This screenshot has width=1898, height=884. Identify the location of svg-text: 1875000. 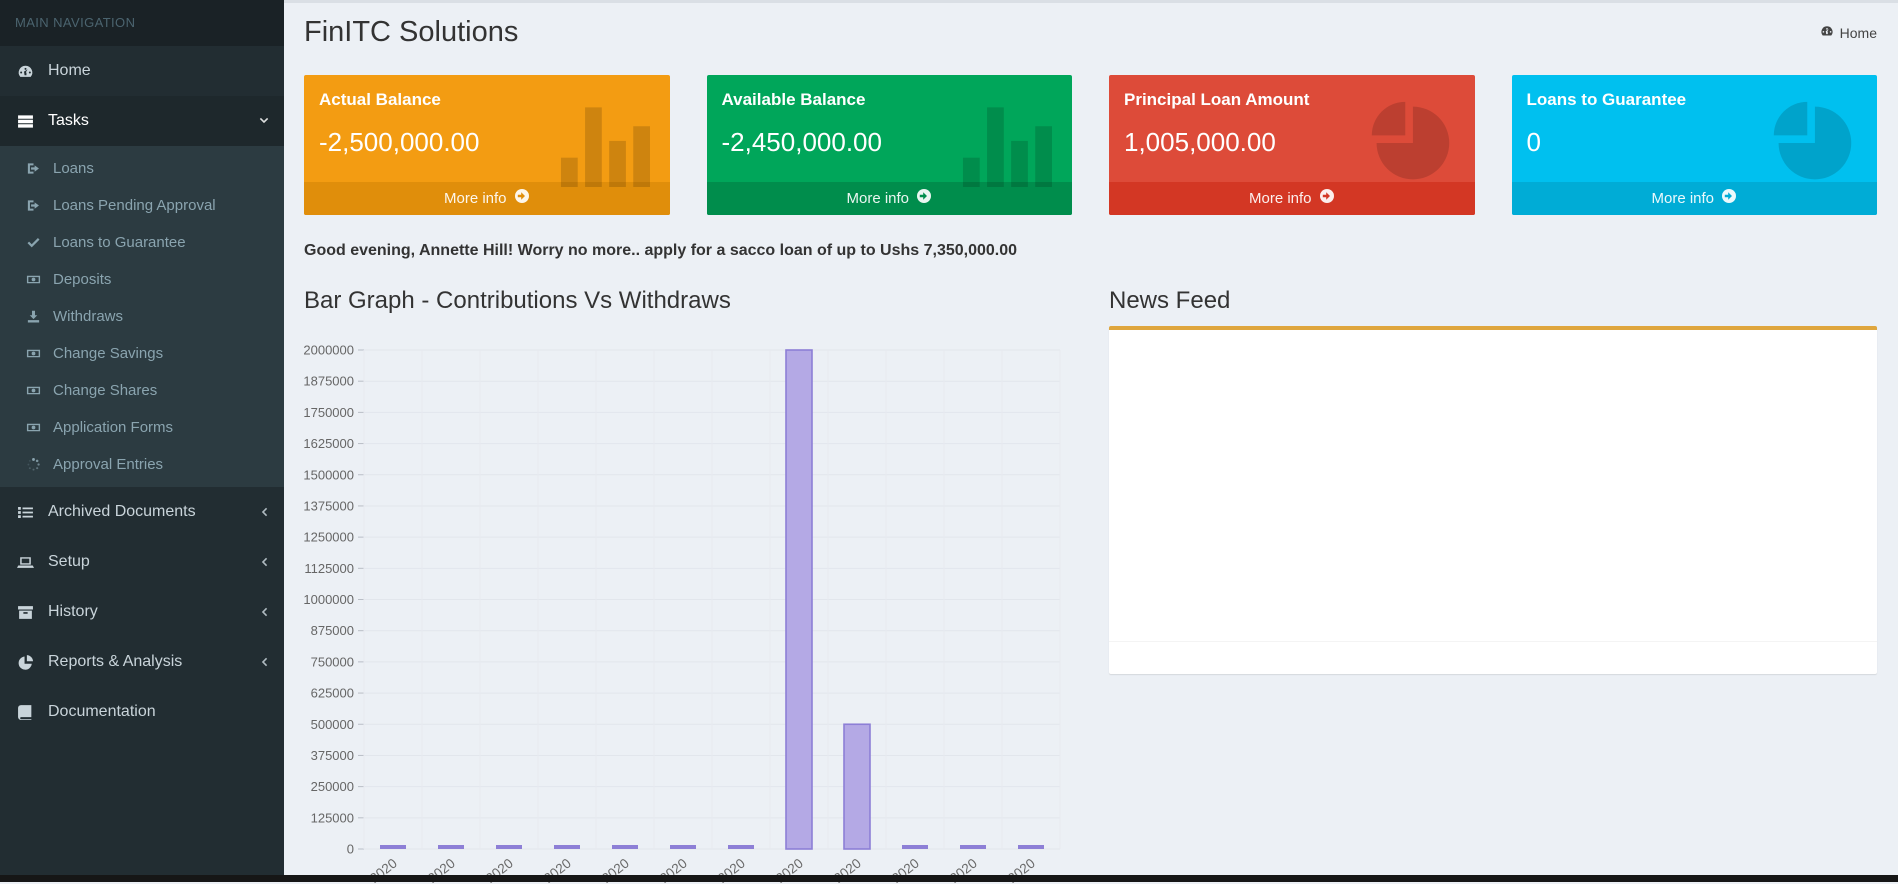
(329, 381).